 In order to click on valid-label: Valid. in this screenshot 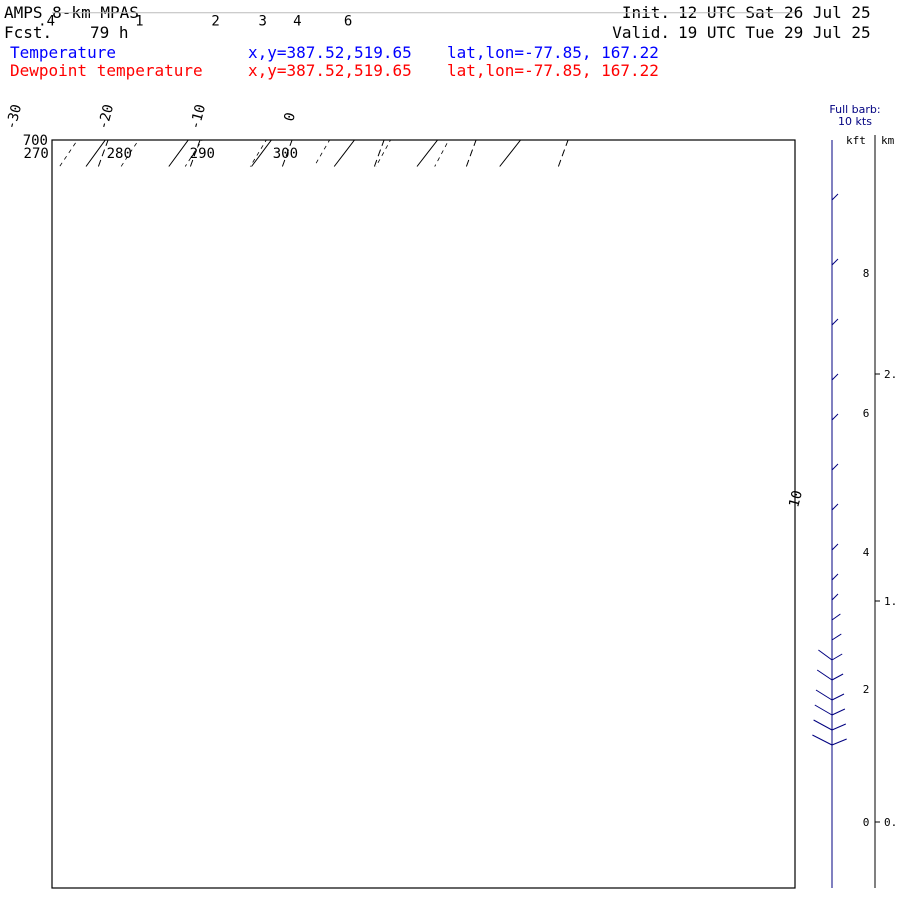, I will do `click(641, 32)`.